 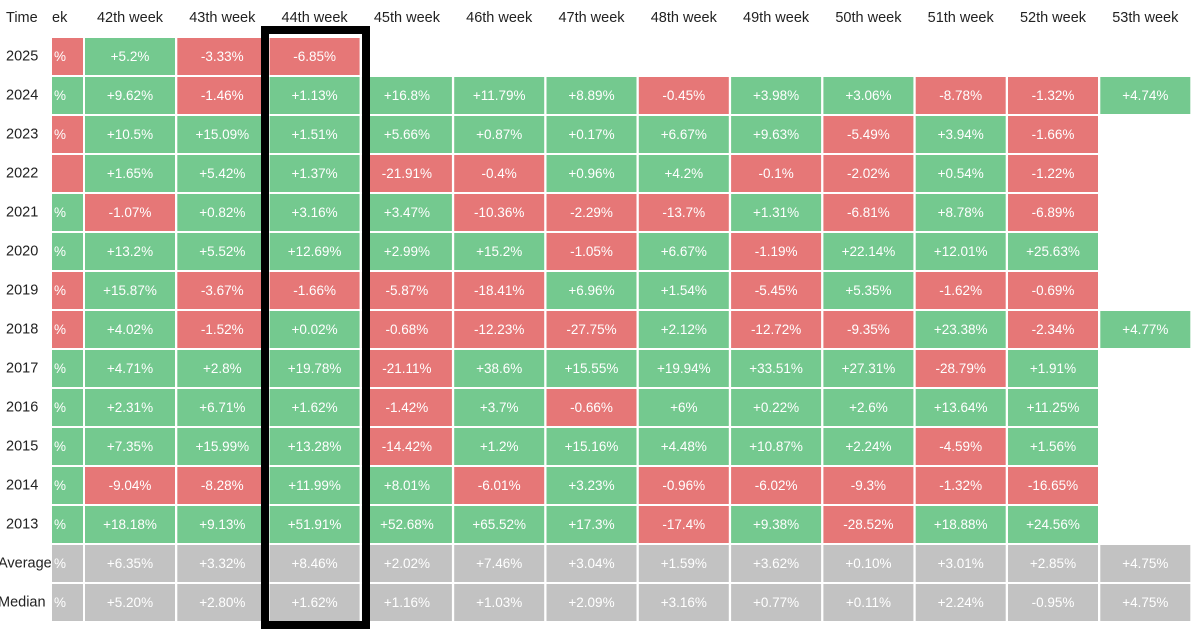 I want to click on cell-value: +3.06%, so click(x=868, y=95).